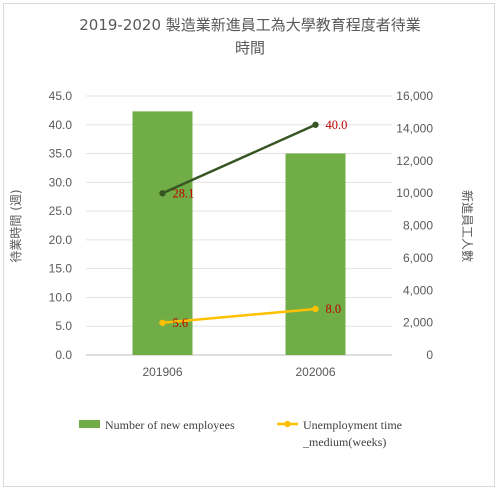  I want to click on y-left-tick-label: 15.0, so click(61, 269).